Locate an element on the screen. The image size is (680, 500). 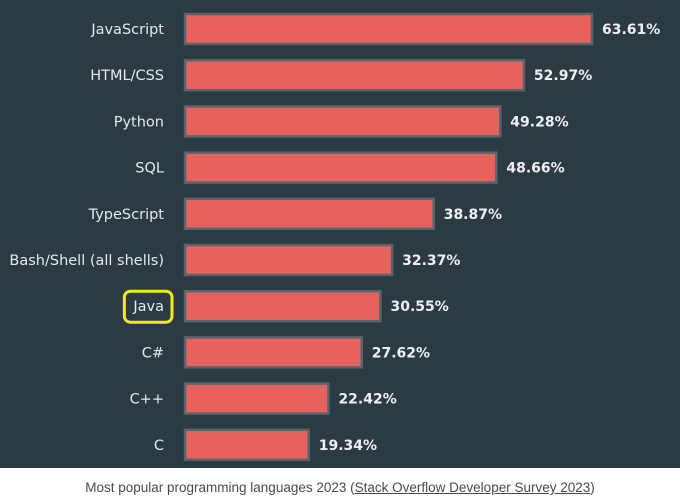
caption-text-end: ) is located at coordinates (592, 487).